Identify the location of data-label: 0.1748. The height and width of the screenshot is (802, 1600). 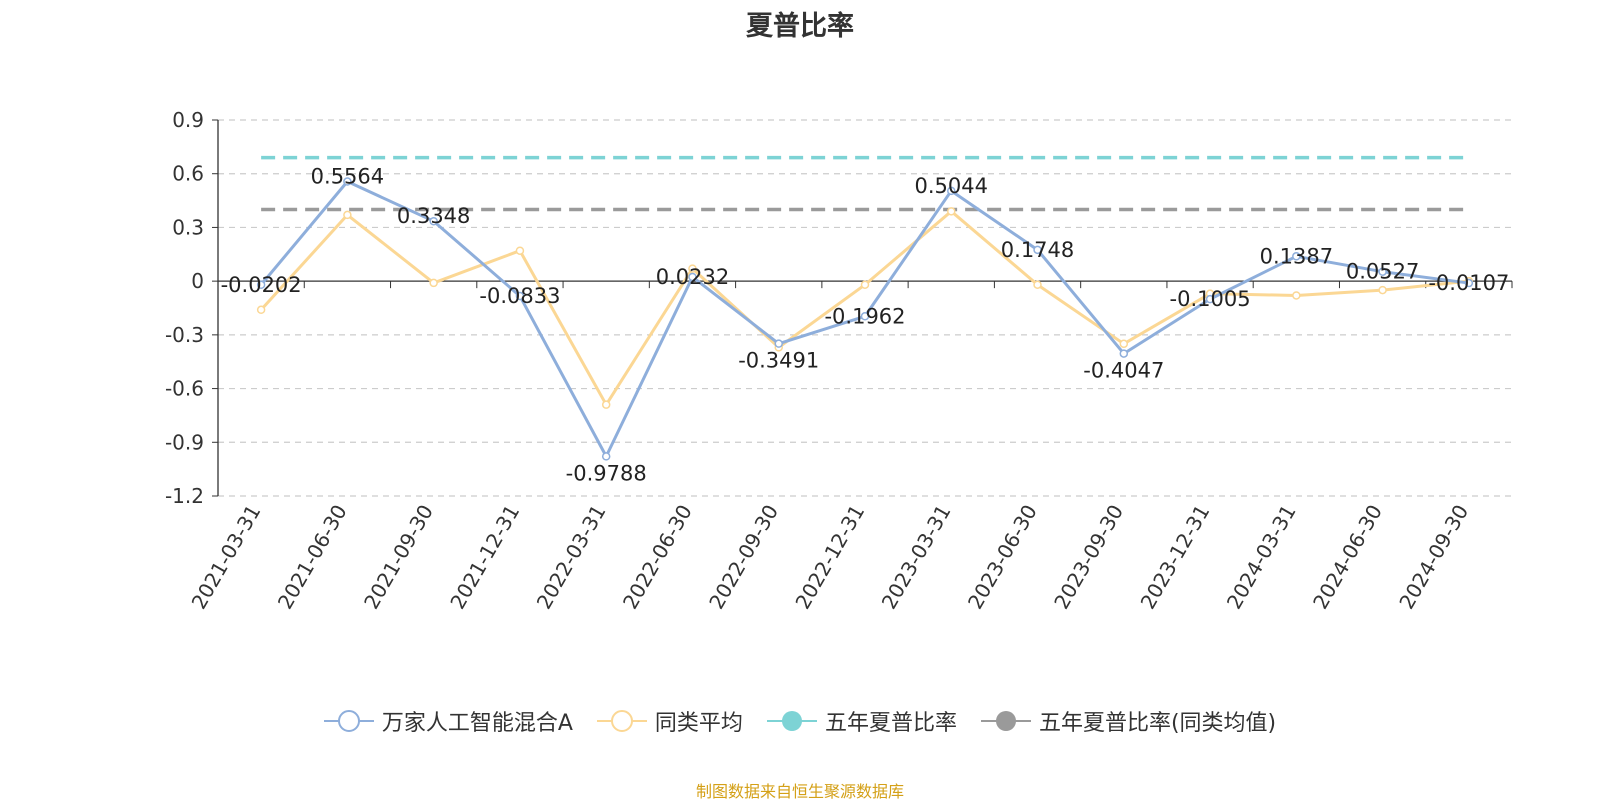
(1037, 250).